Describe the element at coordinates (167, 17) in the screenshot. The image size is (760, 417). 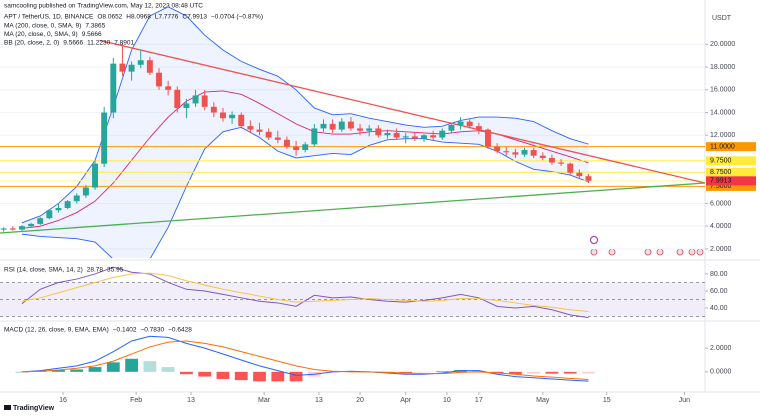
I see `legend-text: L7.7776` at that location.